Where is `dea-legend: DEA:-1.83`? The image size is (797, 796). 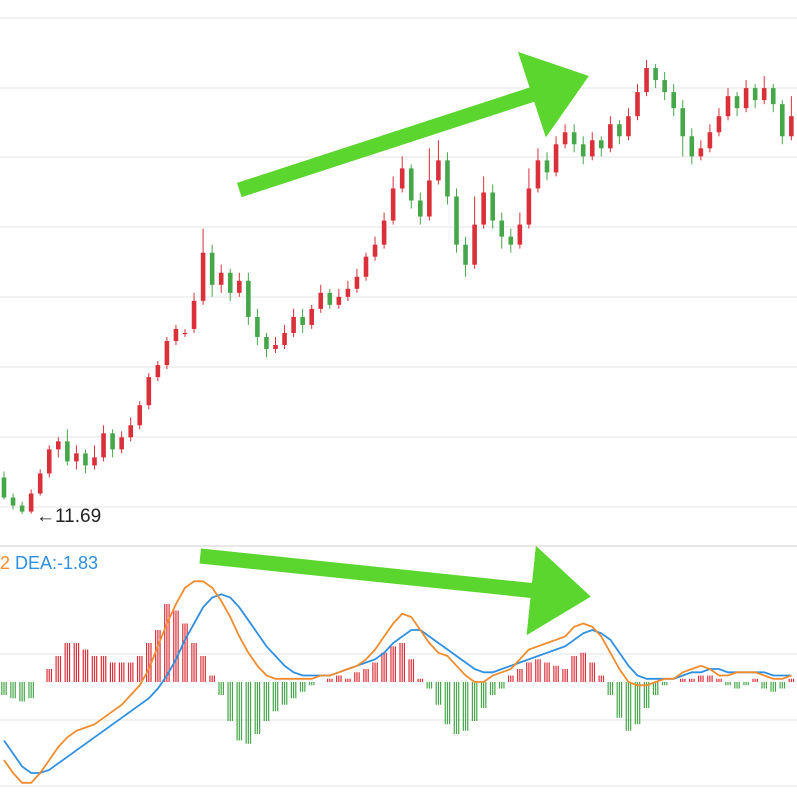
dea-legend: DEA:-1.83 is located at coordinates (57, 563).